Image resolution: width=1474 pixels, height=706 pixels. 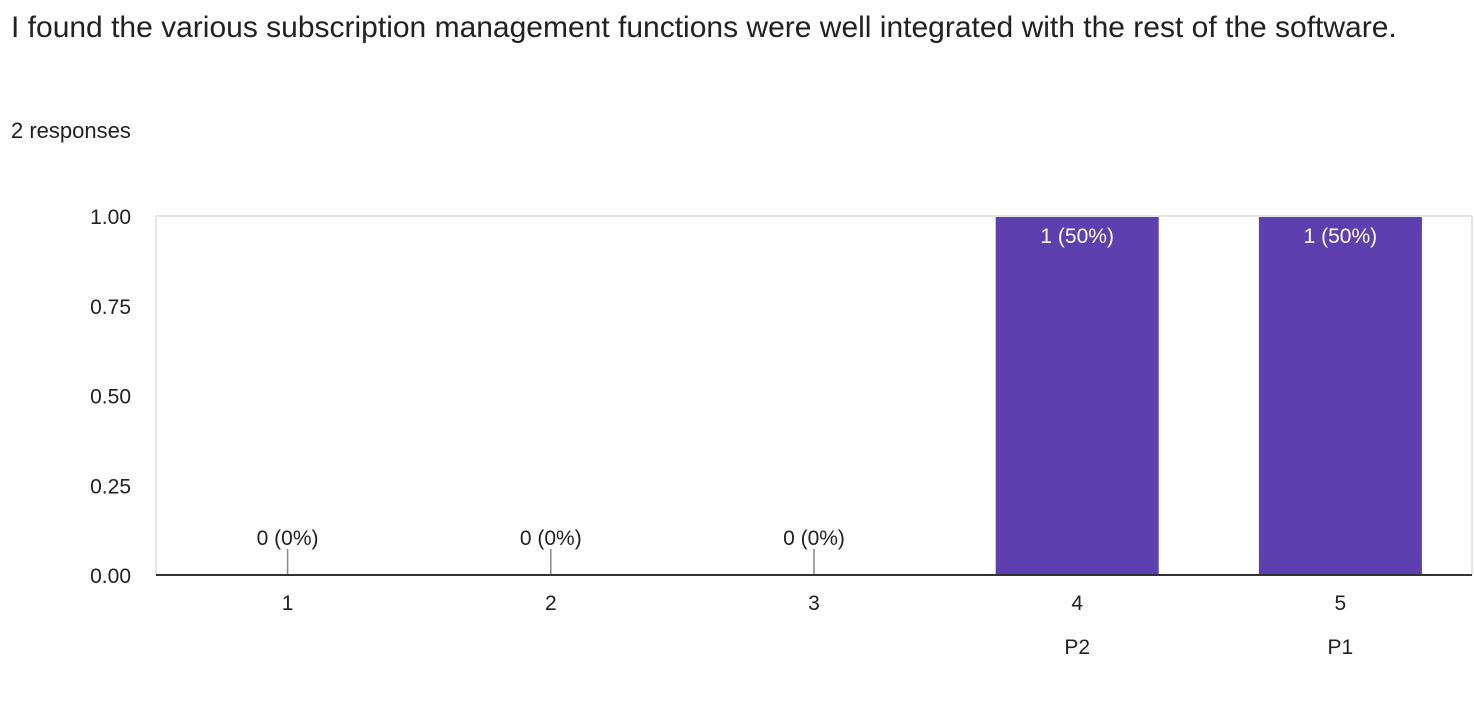 I want to click on y-axis-ticks: 0.00 0.25 0.50 0.75 1.00, so click(x=110, y=397).